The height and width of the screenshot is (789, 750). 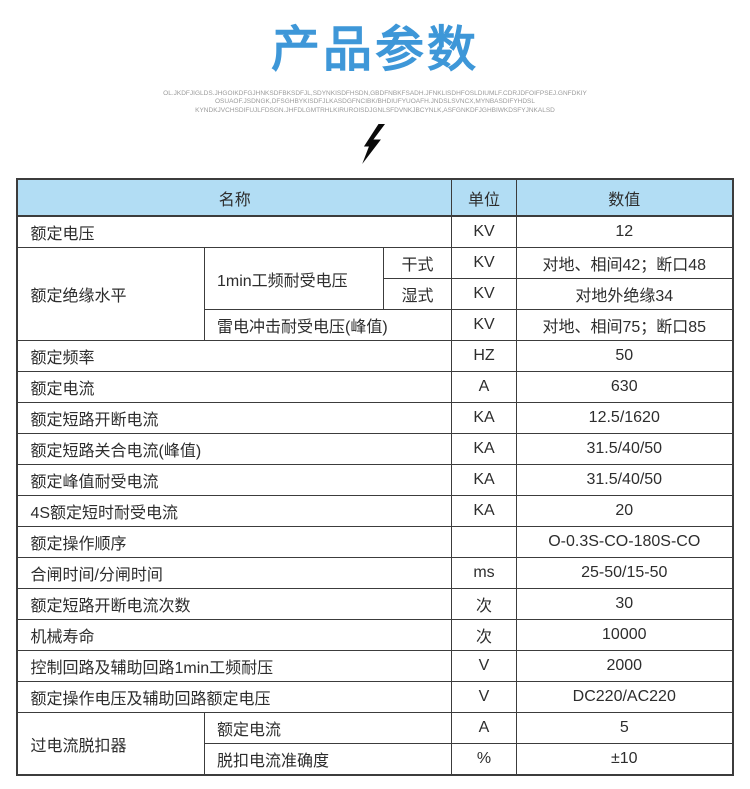 What do you see at coordinates (234, 542) in the screenshot?
I see `table-cell: 额定操作顺序` at bounding box center [234, 542].